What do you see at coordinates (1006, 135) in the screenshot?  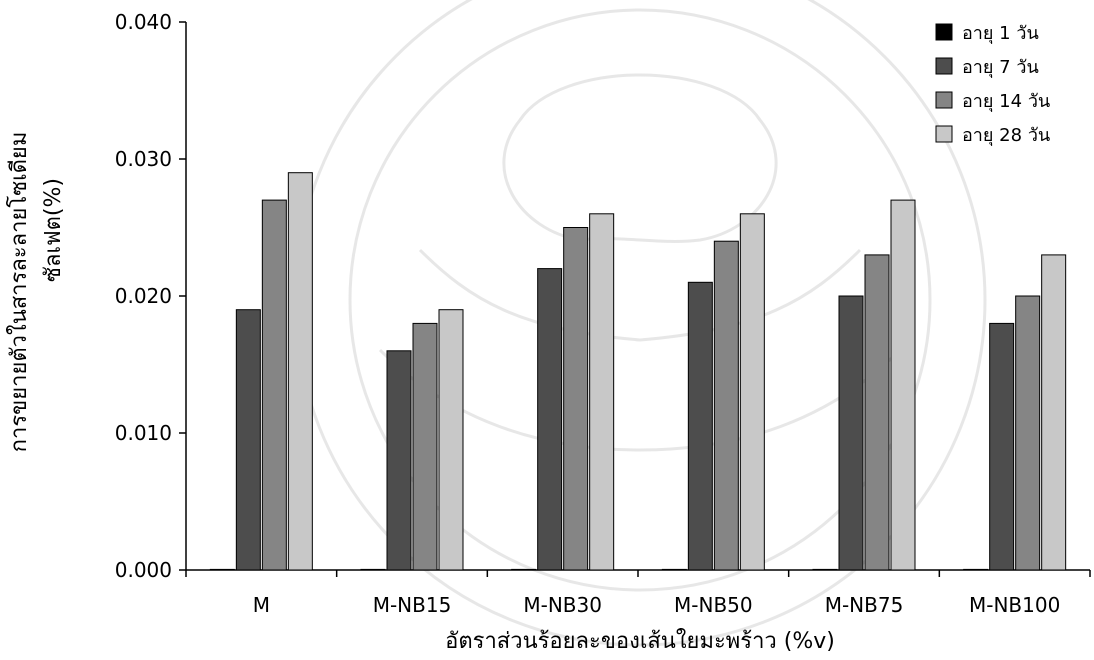 I see `legend-label: อายุ 28 วัน` at bounding box center [1006, 135].